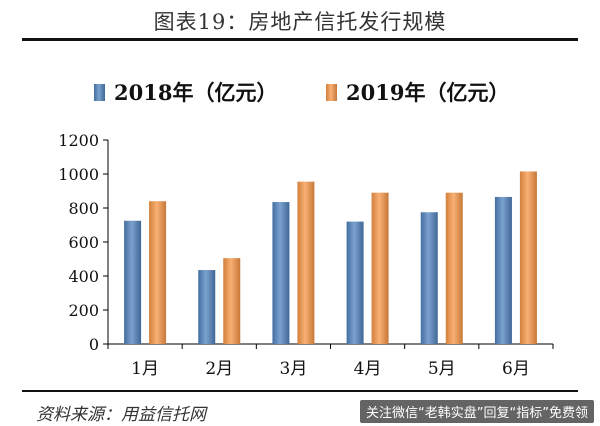 The image size is (600, 426). Describe the element at coordinates (368, 369) in the screenshot. I see `x-tick-label: 4月` at that location.